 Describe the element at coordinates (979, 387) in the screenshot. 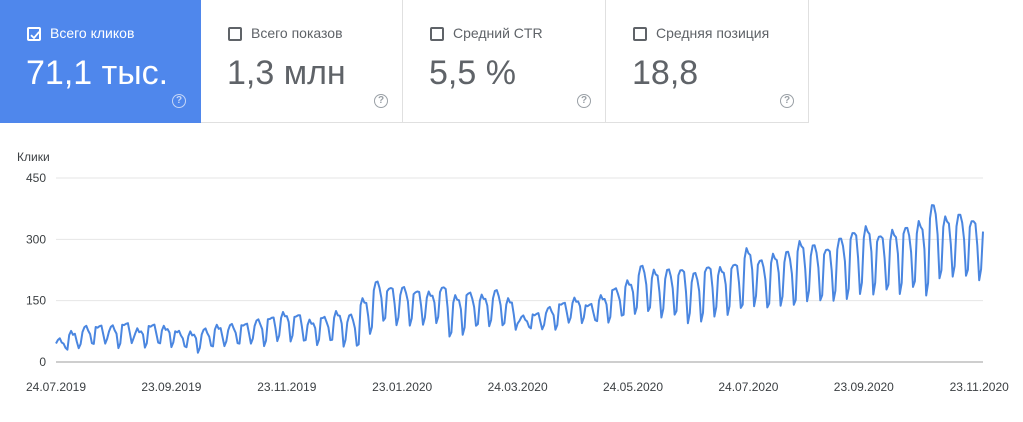

I see `x-tick-label: 23.11.2020` at that location.